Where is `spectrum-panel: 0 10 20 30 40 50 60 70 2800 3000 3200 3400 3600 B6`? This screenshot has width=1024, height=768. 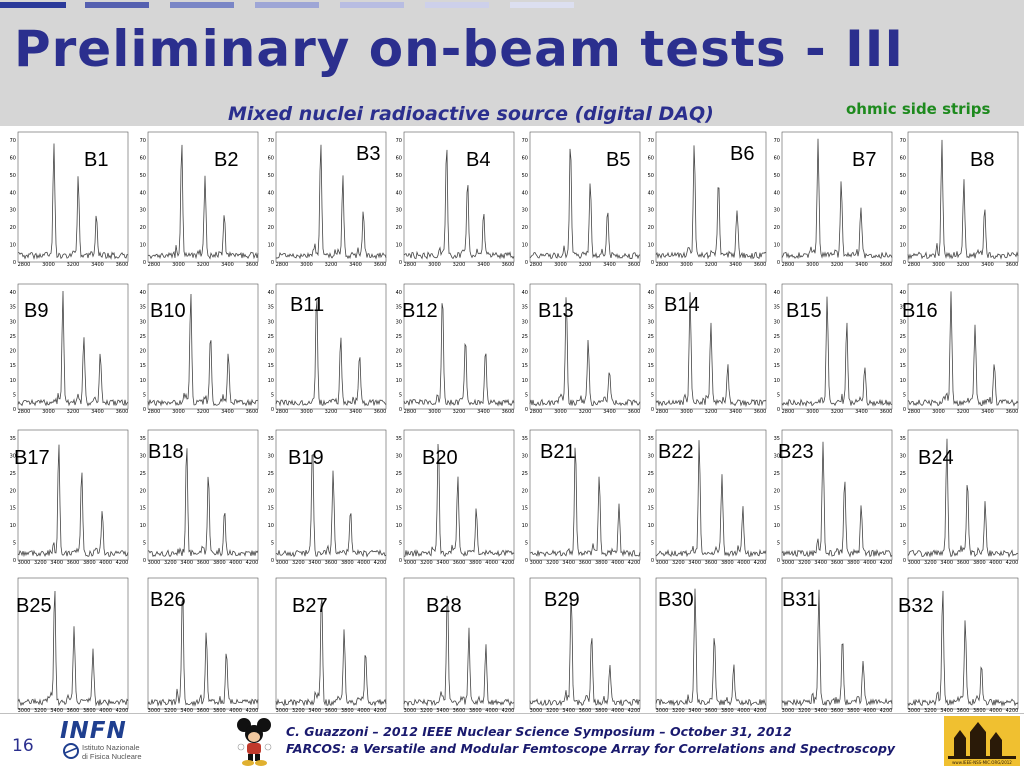
spectrum-panel: 0 10 20 30 40 50 60 70 2800 3000 3200 3400 3600 B6 is located at coordinates (707, 199).